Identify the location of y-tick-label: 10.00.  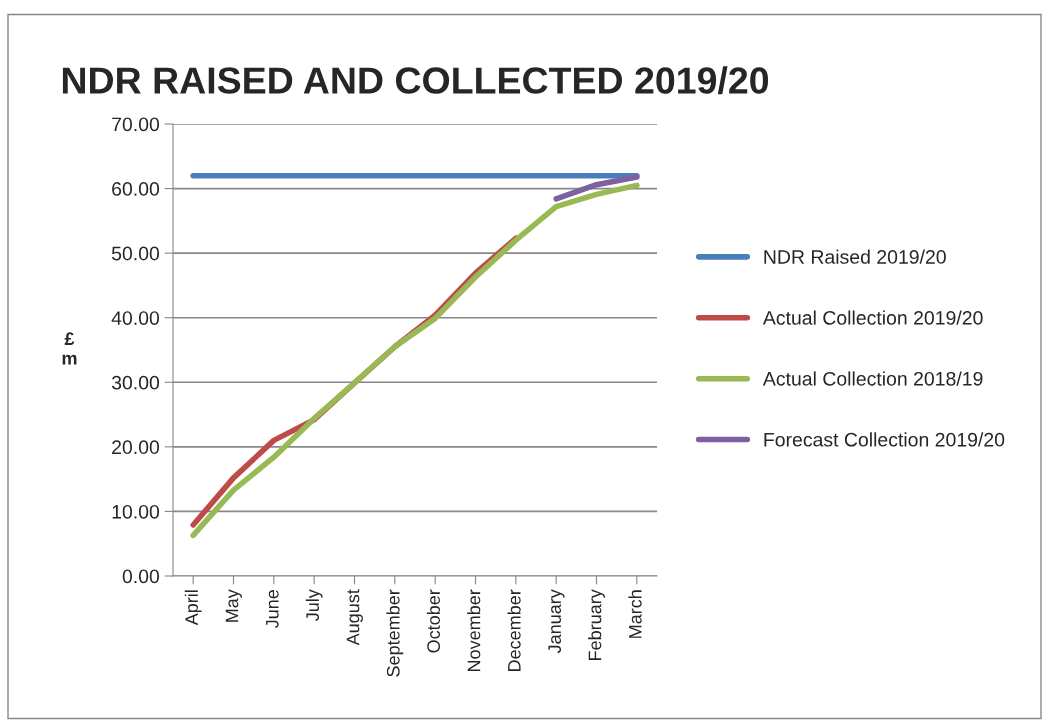
(136, 511).